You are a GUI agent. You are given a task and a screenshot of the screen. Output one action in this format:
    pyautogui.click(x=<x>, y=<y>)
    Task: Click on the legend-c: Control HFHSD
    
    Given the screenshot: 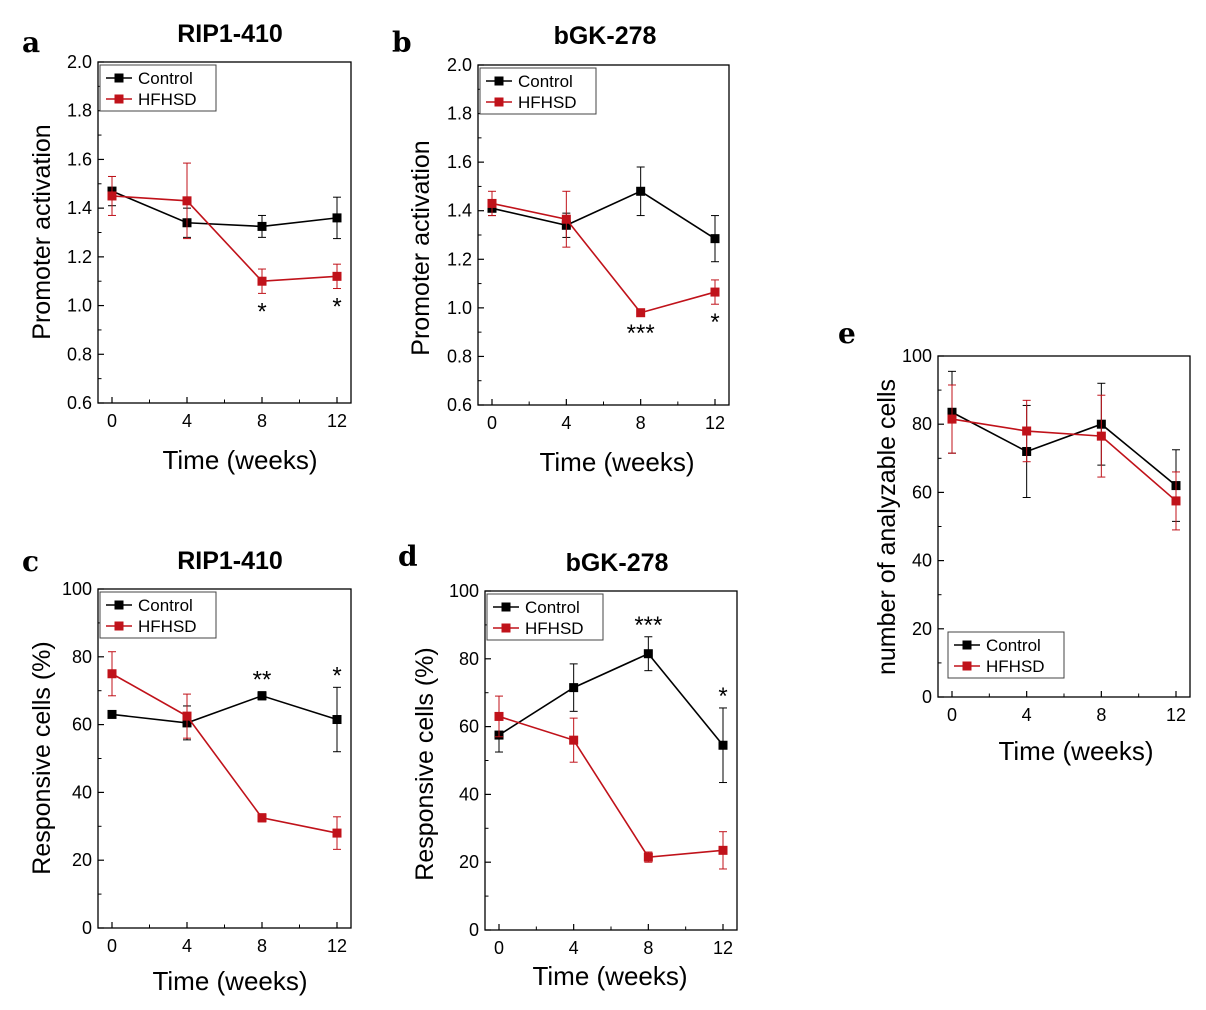 What is the action you would take?
    pyautogui.click(x=158, y=615)
    